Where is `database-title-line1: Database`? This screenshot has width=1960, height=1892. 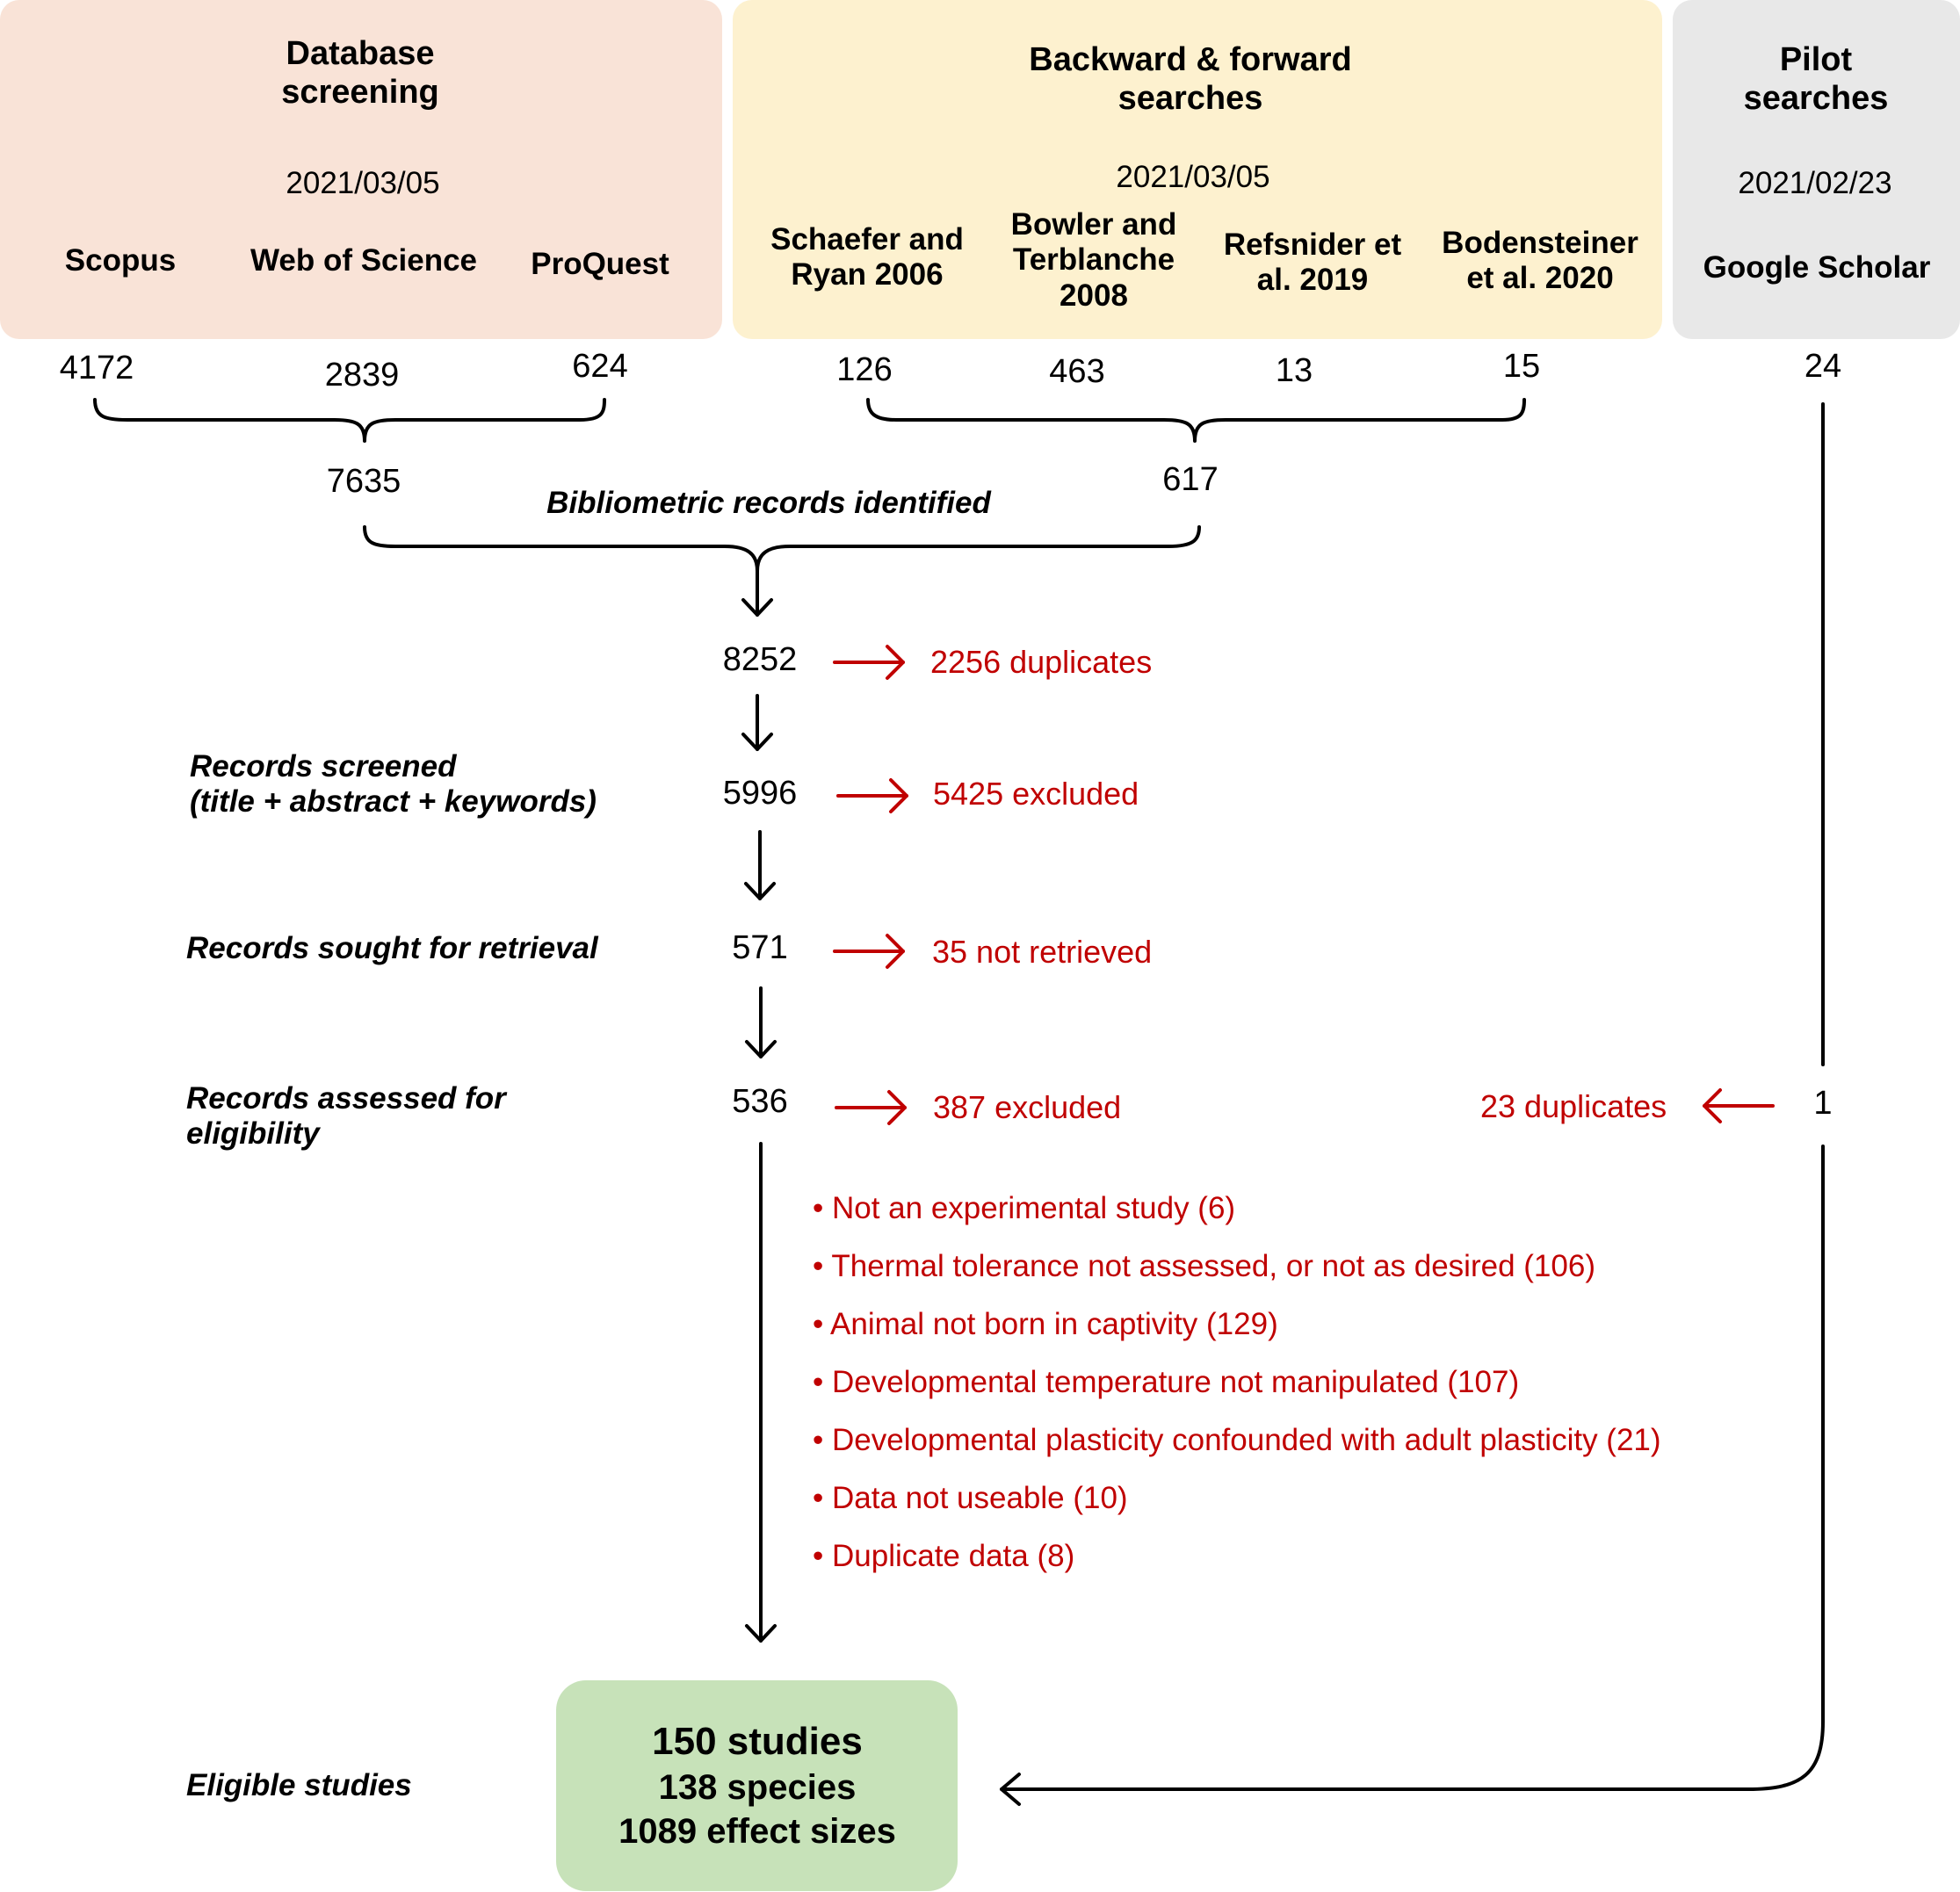
database-title-line1: Database is located at coordinates (361, 53).